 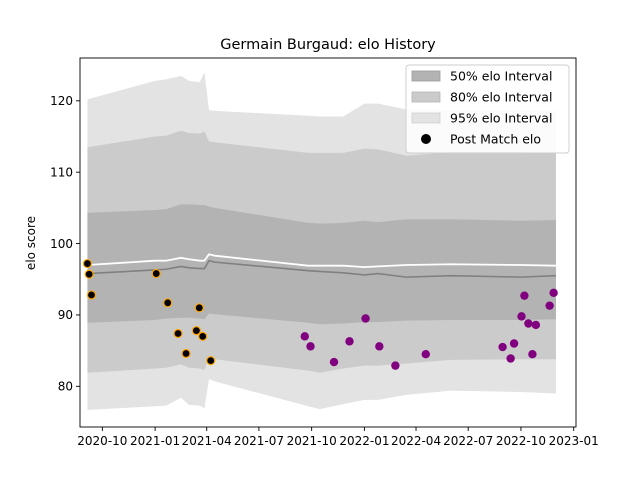 What do you see at coordinates (259, 441) in the screenshot?
I see `x-tick-label: 2021-07` at bounding box center [259, 441].